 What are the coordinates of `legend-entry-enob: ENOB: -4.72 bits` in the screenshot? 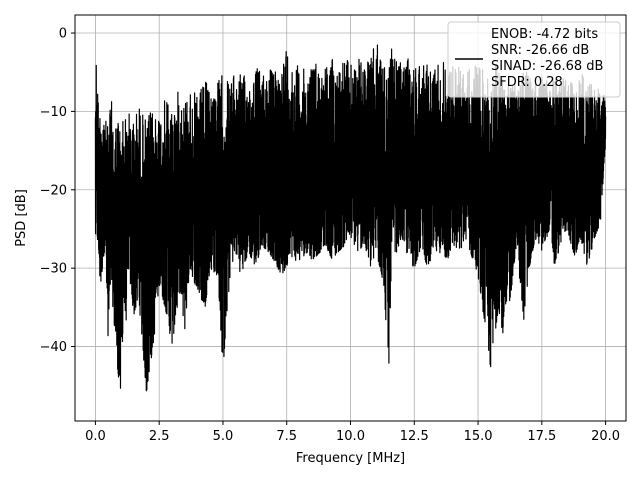 It's located at (544, 34).